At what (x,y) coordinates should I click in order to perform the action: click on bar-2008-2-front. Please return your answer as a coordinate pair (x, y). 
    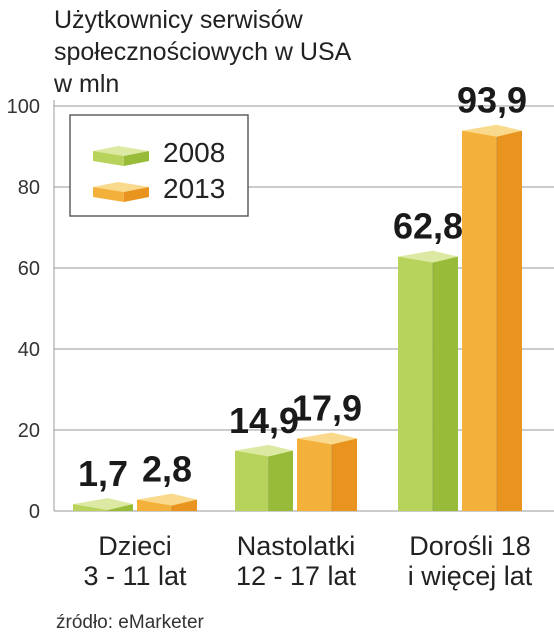
    Looking at the image, I should click on (415, 383).